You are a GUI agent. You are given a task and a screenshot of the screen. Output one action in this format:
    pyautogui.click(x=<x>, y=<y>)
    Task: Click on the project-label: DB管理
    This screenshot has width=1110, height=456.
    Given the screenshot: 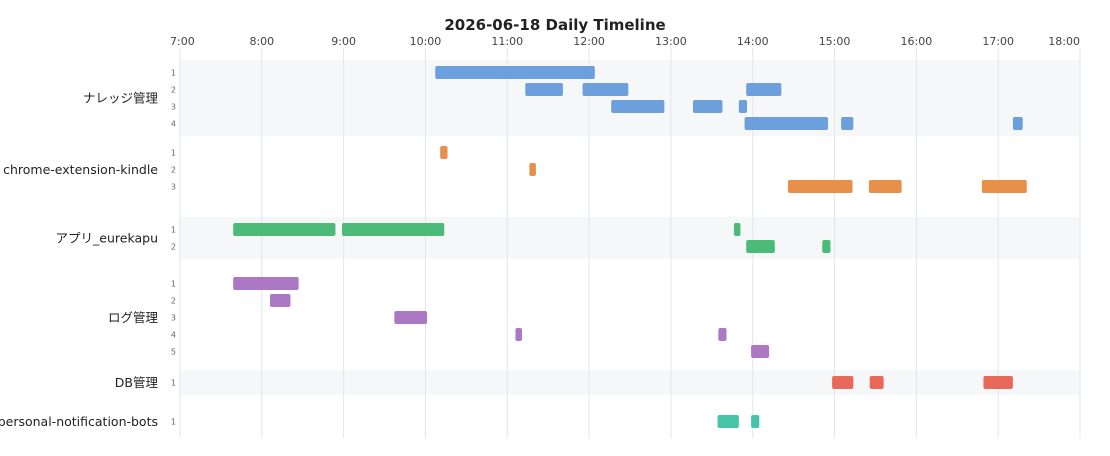 What is the action you would take?
    pyautogui.click(x=137, y=382)
    